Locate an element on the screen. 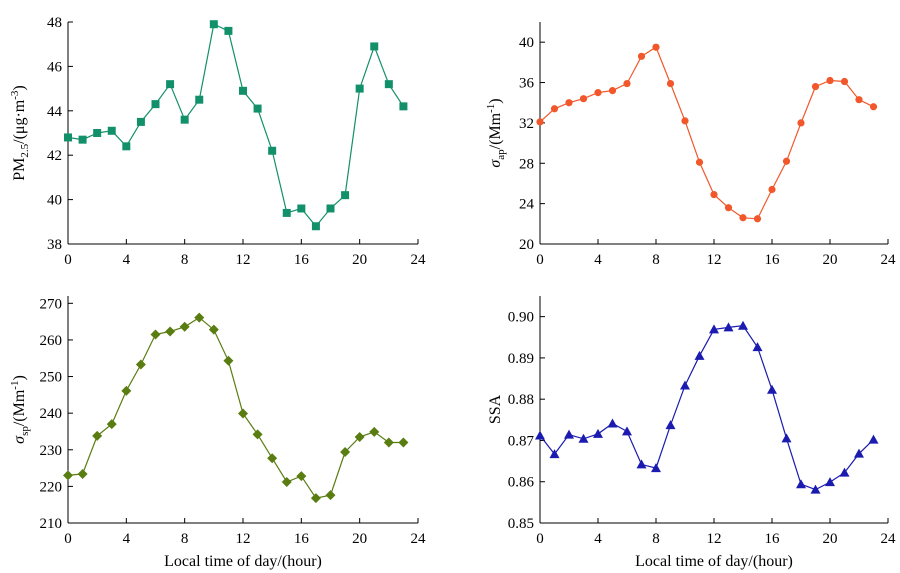 This screenshot has height=573, width=900. y-tick-label: 0.88 is located at coordinates (521, 400).